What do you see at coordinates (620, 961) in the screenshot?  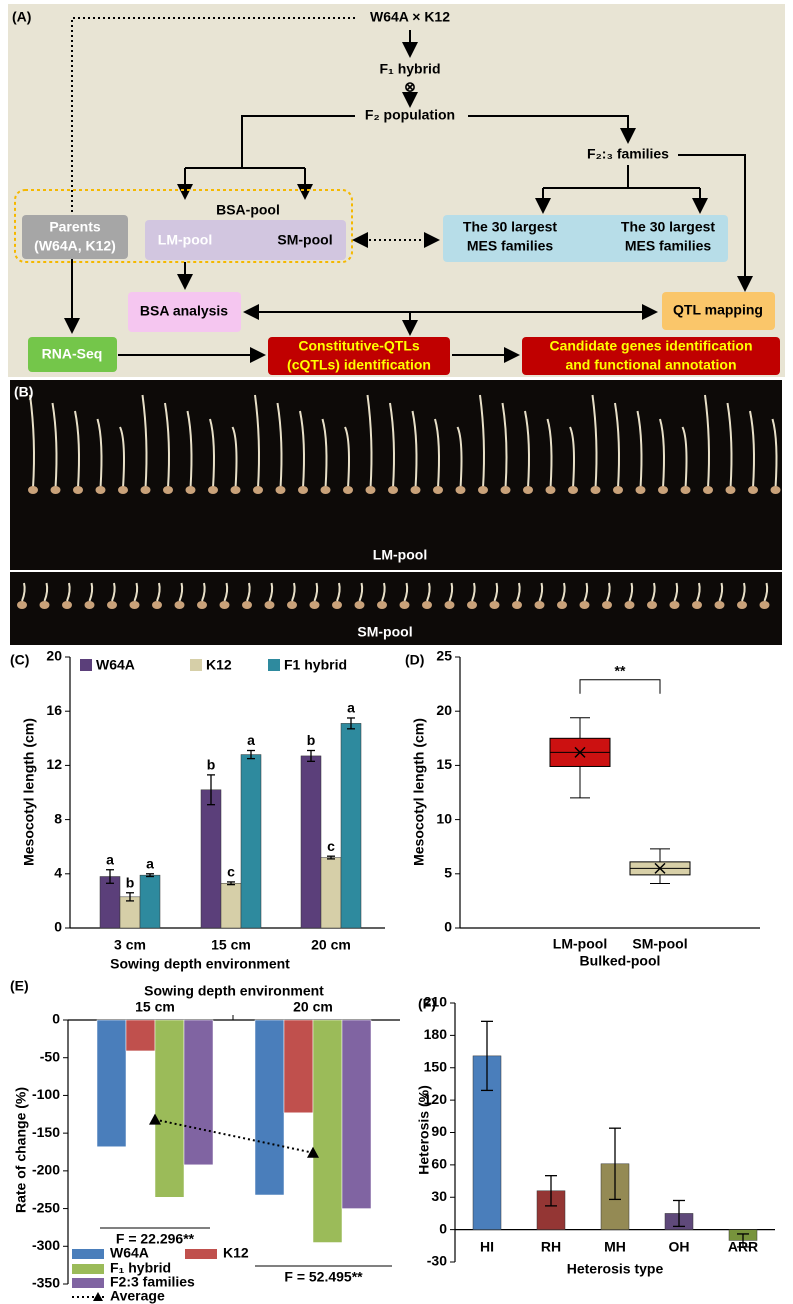 I see `x-axis-title: Bulked-pool` at bounding box center [620, 961].